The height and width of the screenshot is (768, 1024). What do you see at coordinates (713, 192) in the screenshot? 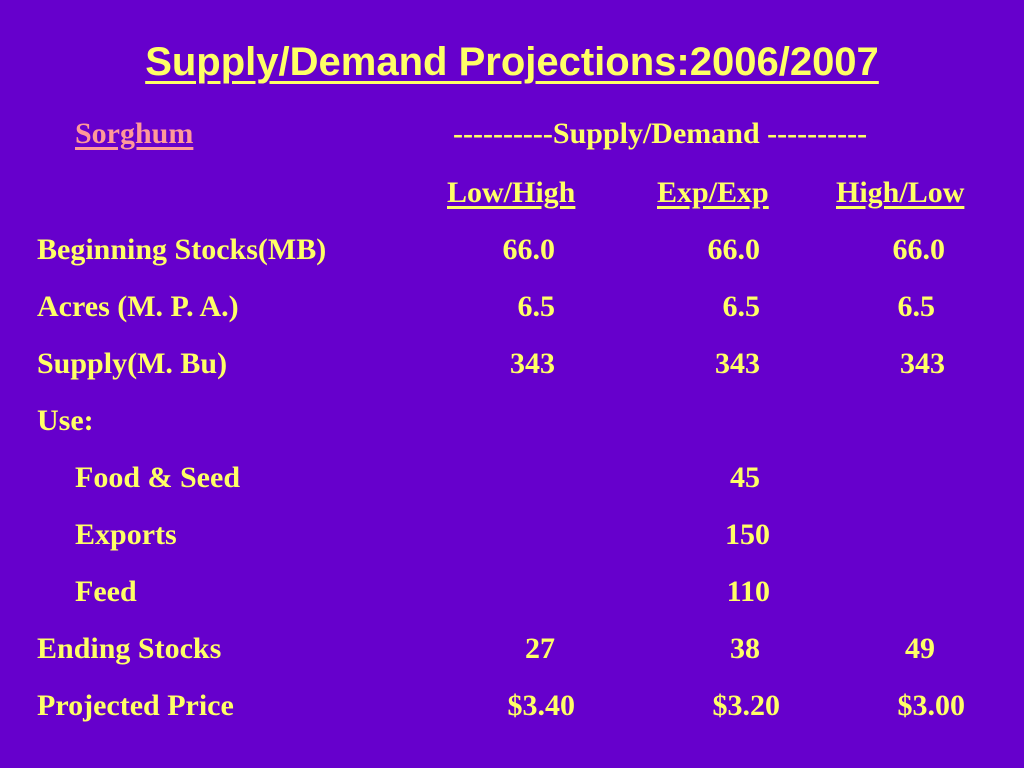
I see `column-header-exp-exp: Exp/Exp` at bounding box center [713, 192].